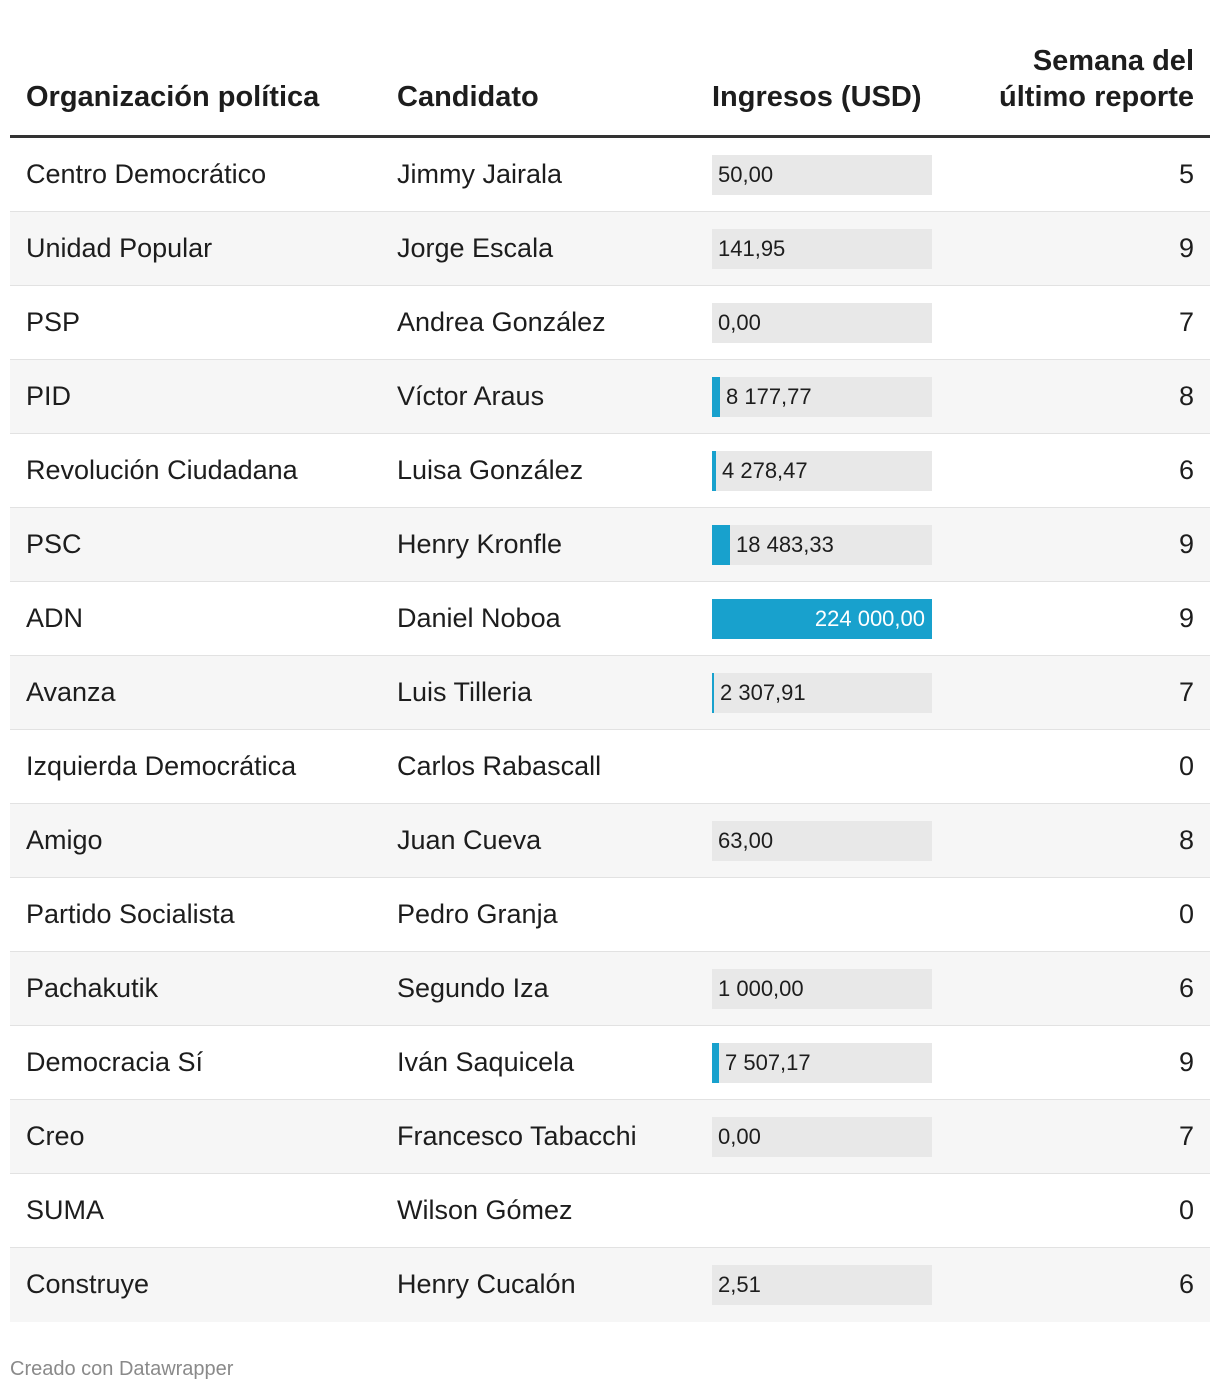 The height and width of the screenshot is (1396, 1220). I want to click on income-bar-track: 8 177,77, so click(822, 397).